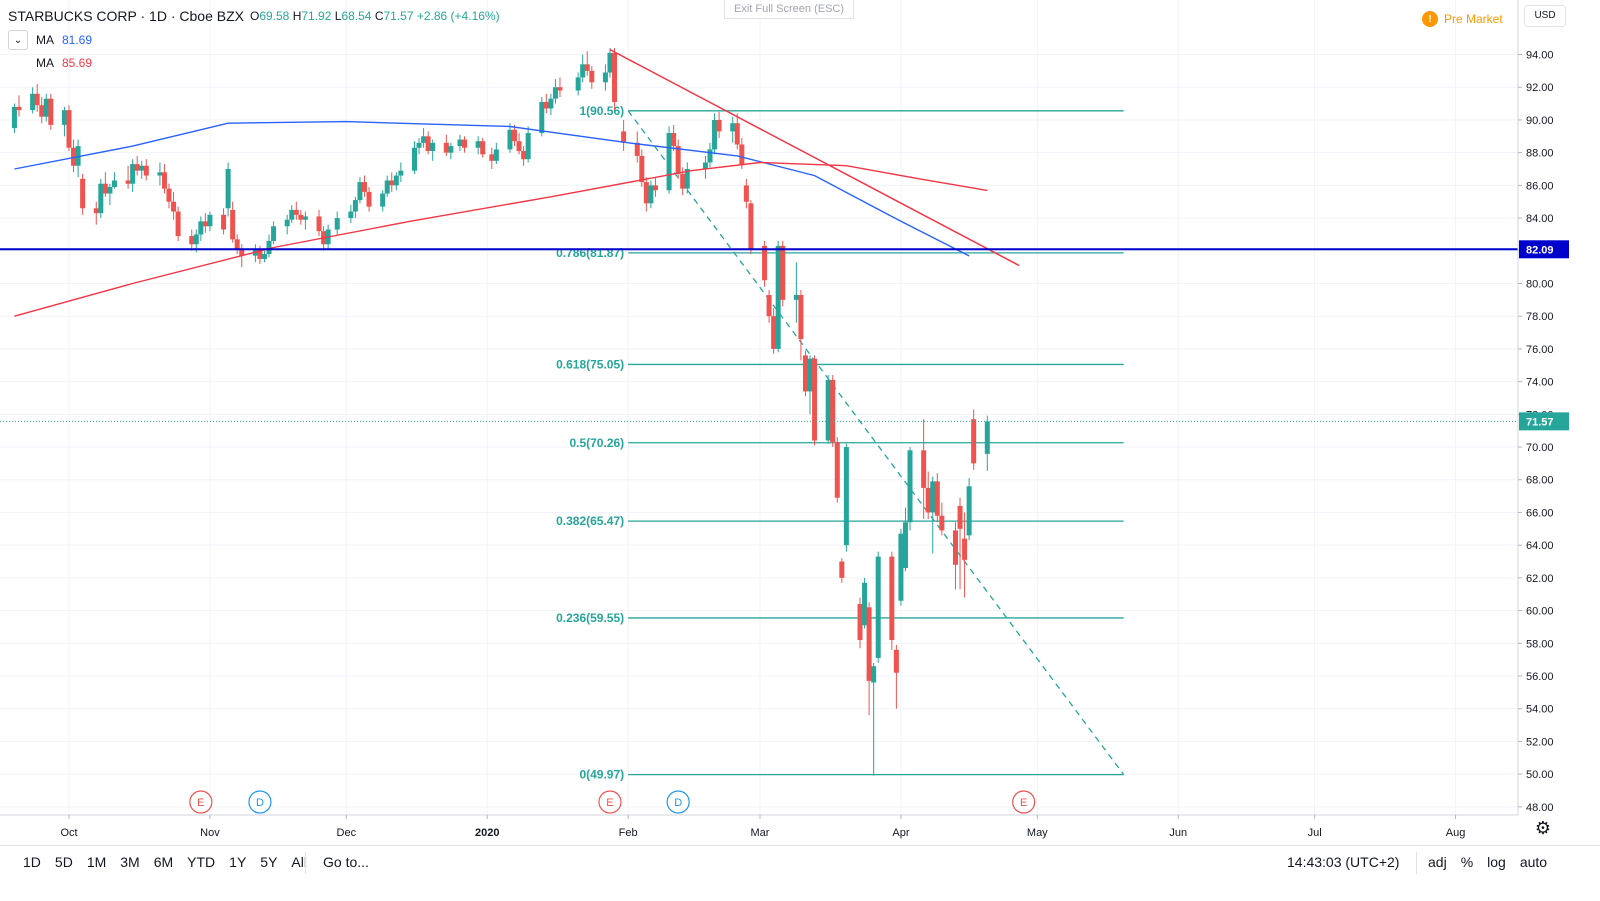 Image resolution: width=1600 pixels, height=901 pixels. Describe the element at coordinates (63, 862) in the screenshot. I see `timeframe-5d: 5D` at that location.